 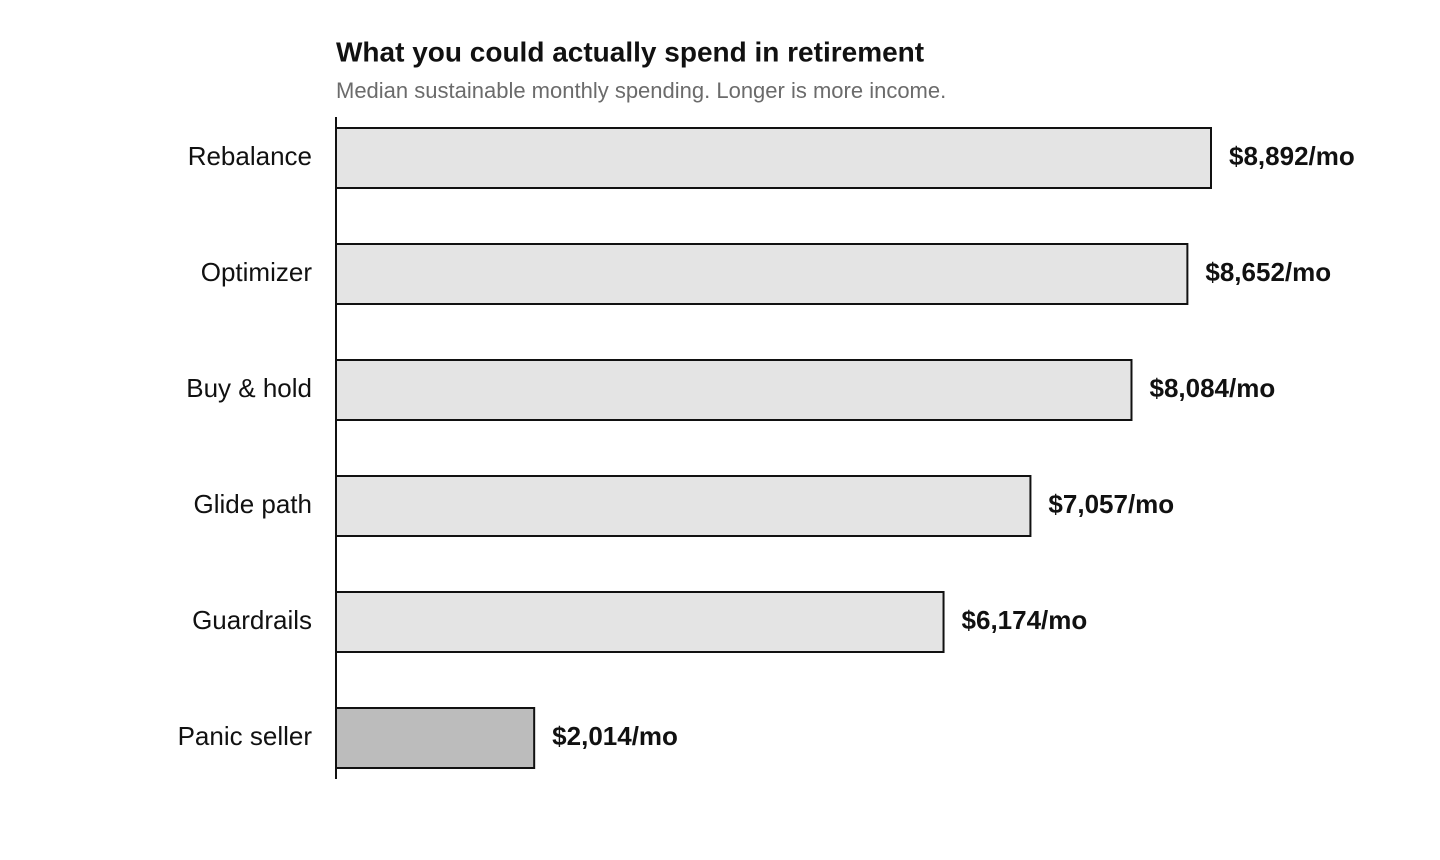 What do you see at coordinates (245, 736) in the screenshot?
I see `category-label: Panic seller` at bounding box center [245, 736].